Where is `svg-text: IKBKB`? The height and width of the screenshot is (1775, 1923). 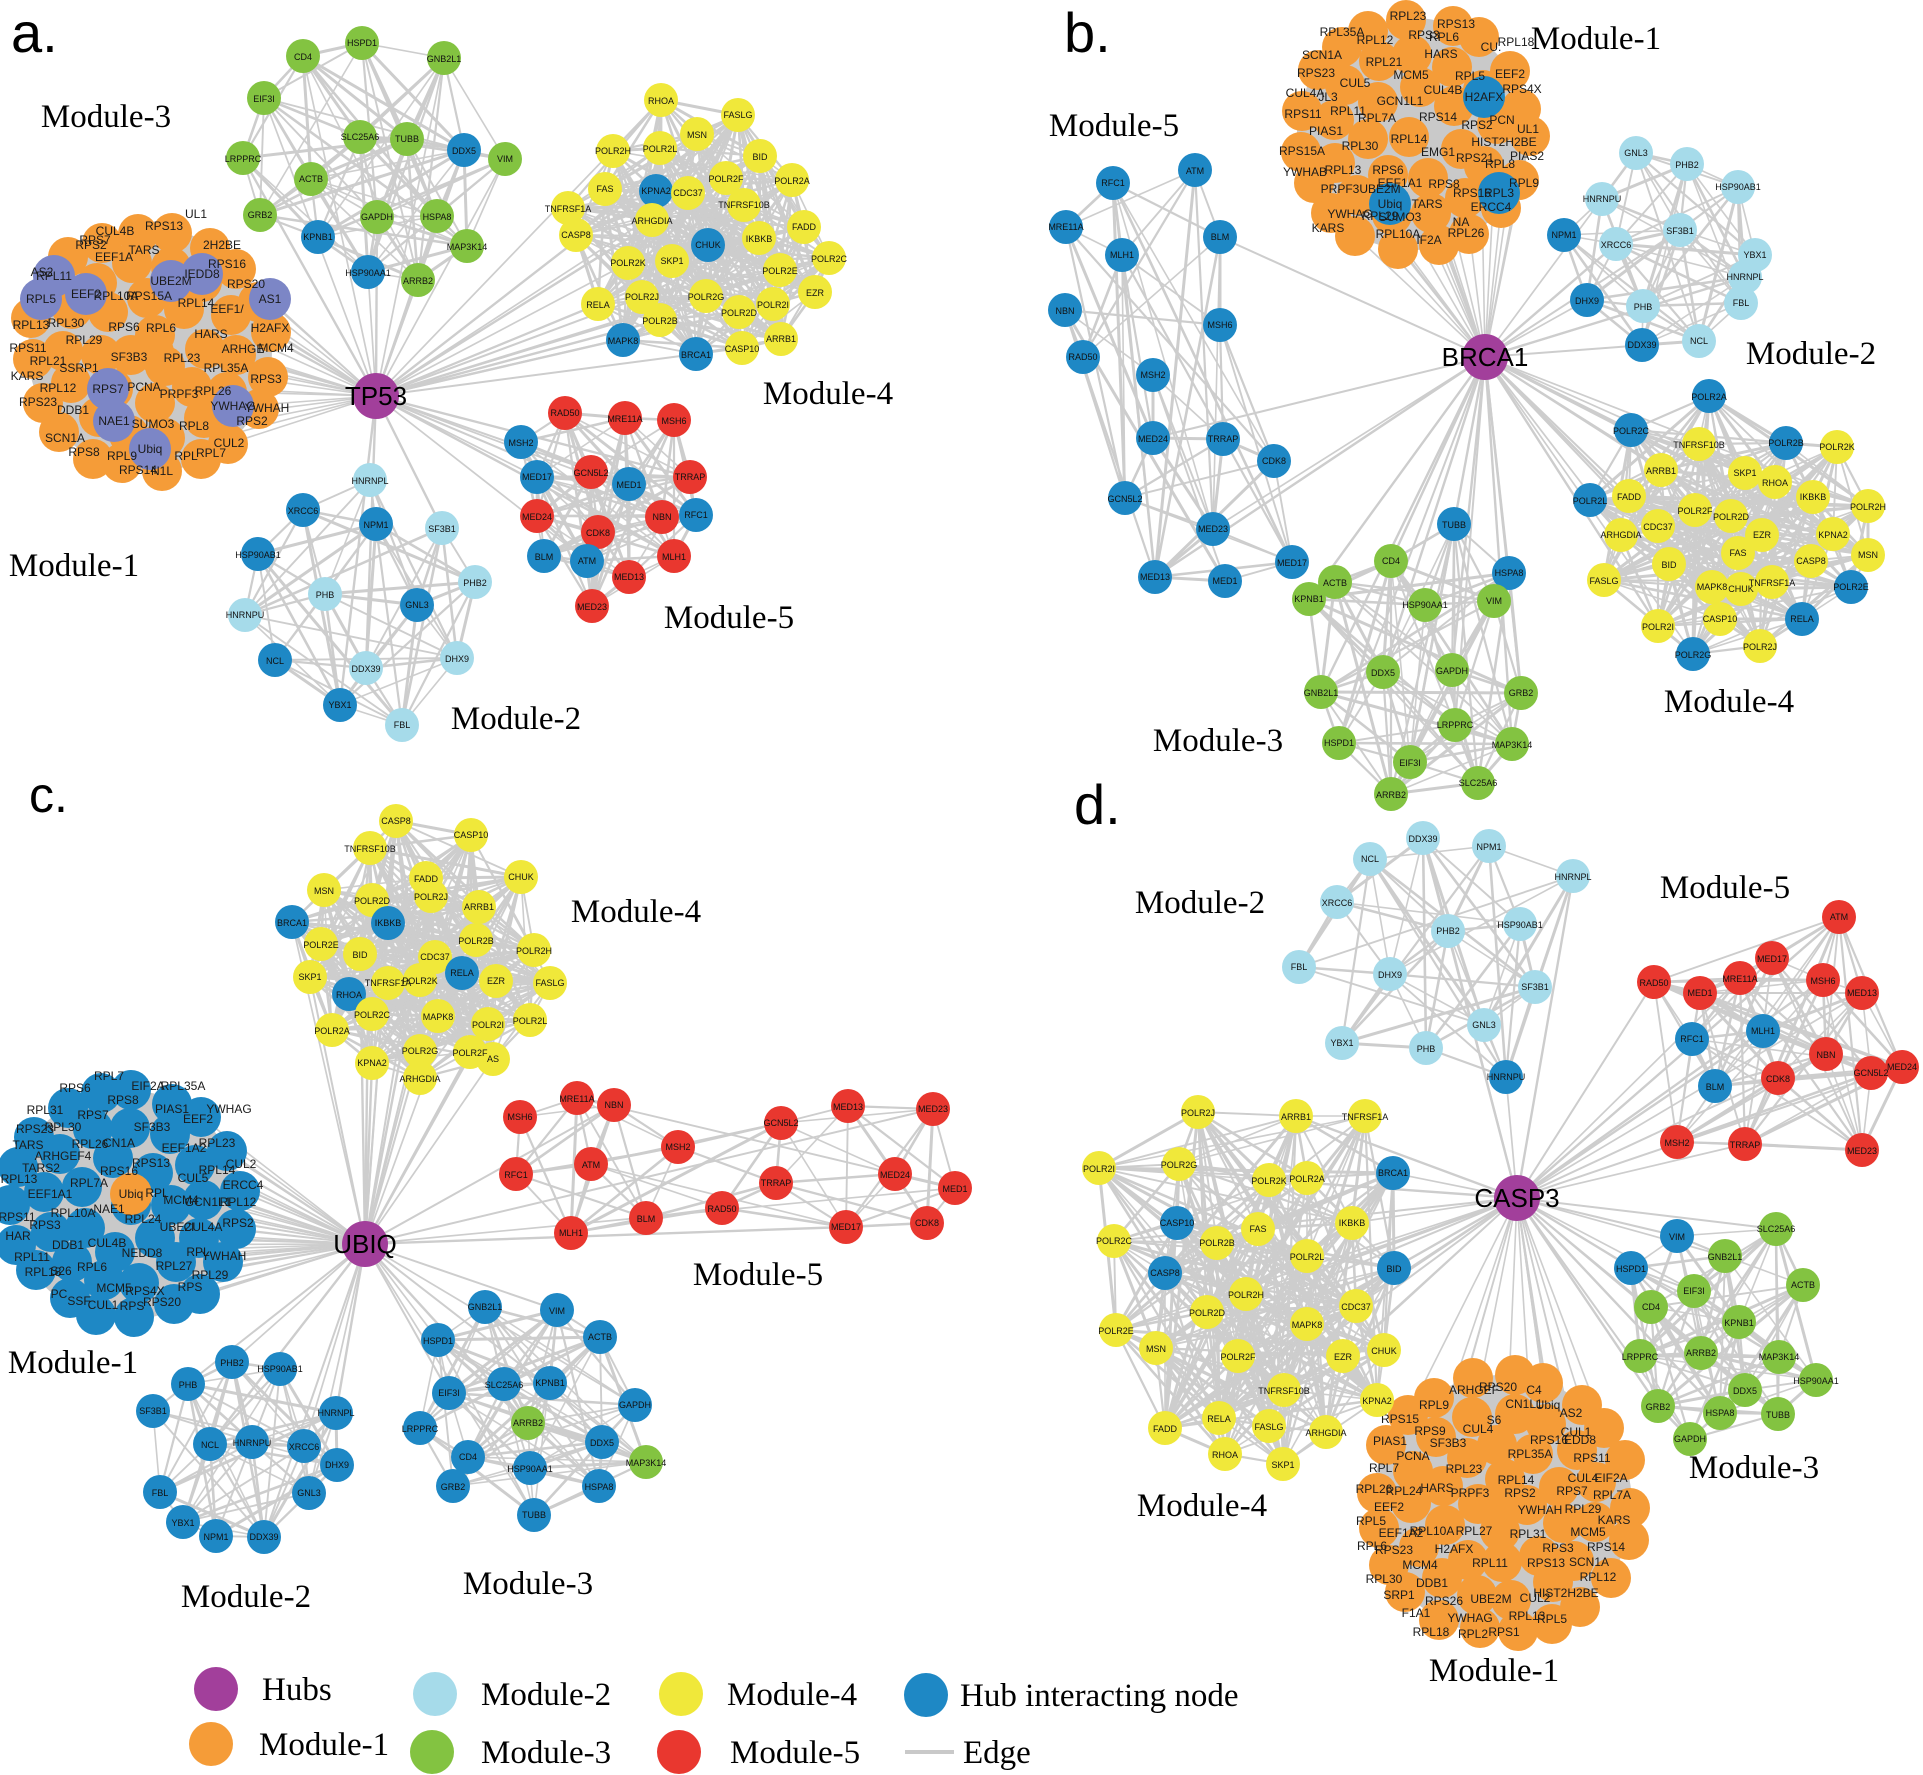 svg-text: IKBKB is located at coordinates (1352, 1223).